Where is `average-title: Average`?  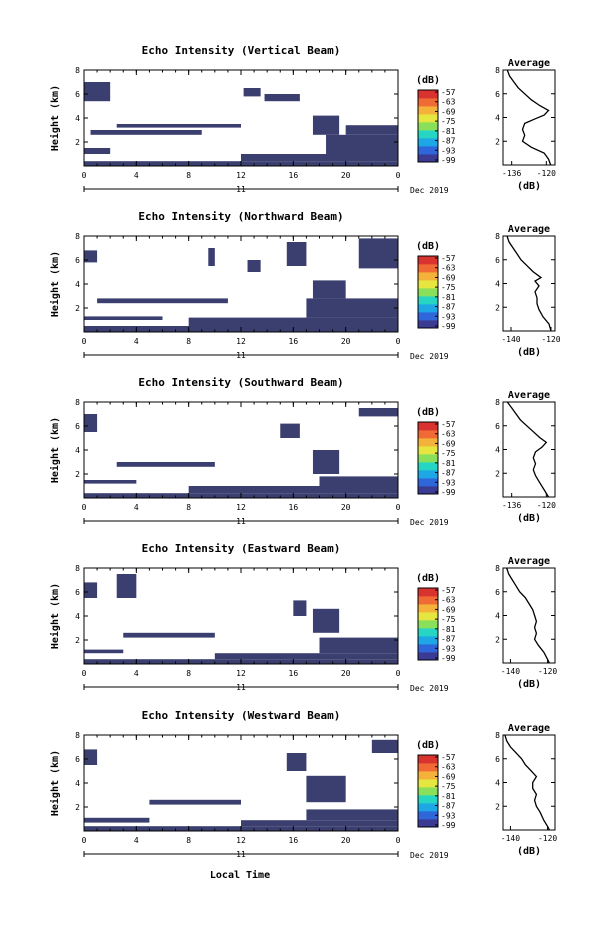 average-title: Average is located at coordinates (529, 395).